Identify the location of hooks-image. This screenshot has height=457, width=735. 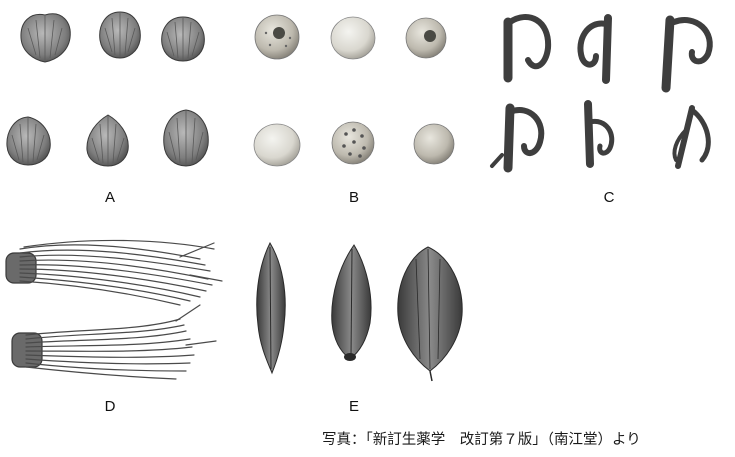
(601, 93).